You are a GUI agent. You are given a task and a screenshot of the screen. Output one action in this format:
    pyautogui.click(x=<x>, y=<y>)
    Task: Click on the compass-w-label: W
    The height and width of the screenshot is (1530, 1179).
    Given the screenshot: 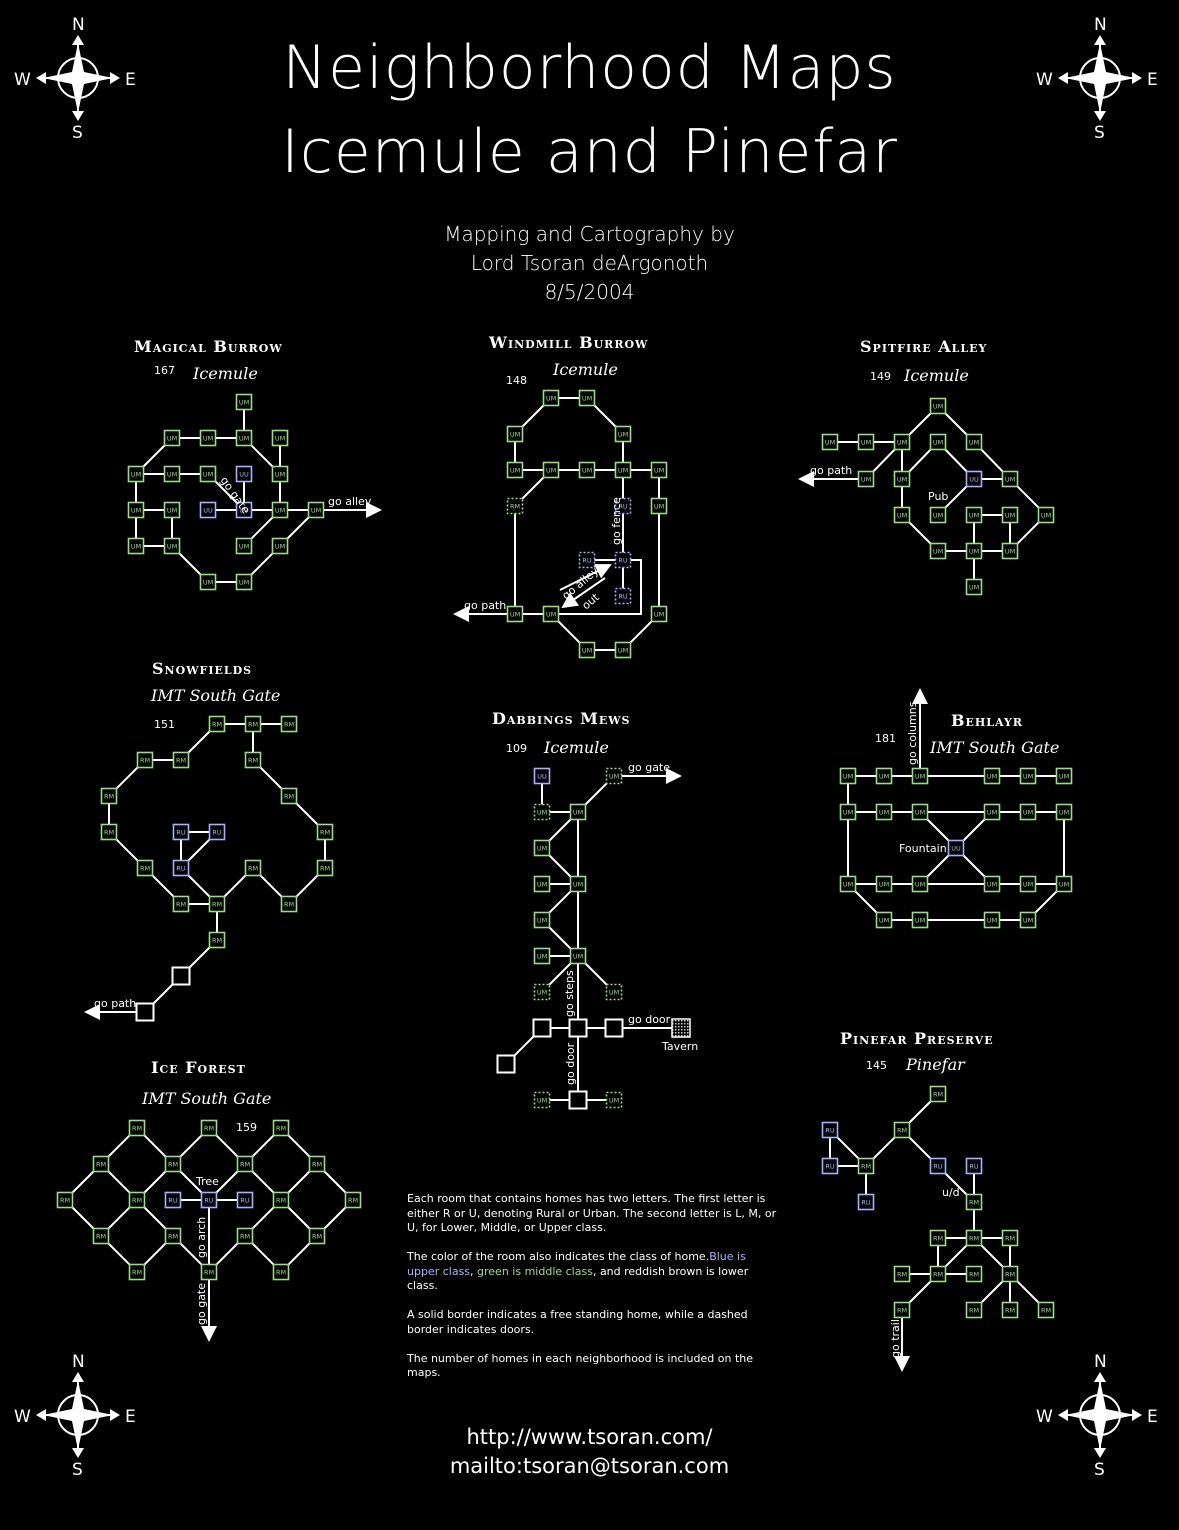 What is the action you would take?
    pyautogui.click(x=1044, y=80)
    